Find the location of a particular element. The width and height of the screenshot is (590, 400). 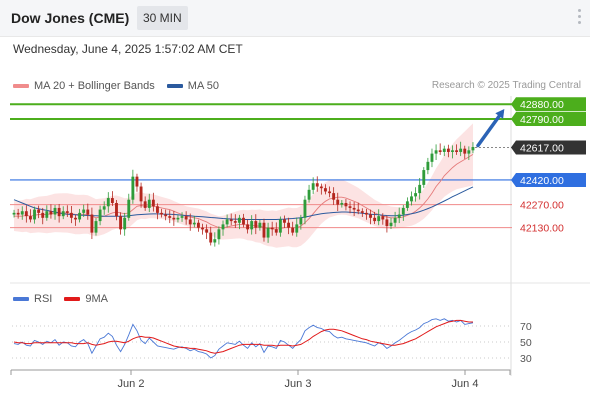

legend-ma20-label: MA 20 + Bollinger Bands is located at coordinates (94, 86).